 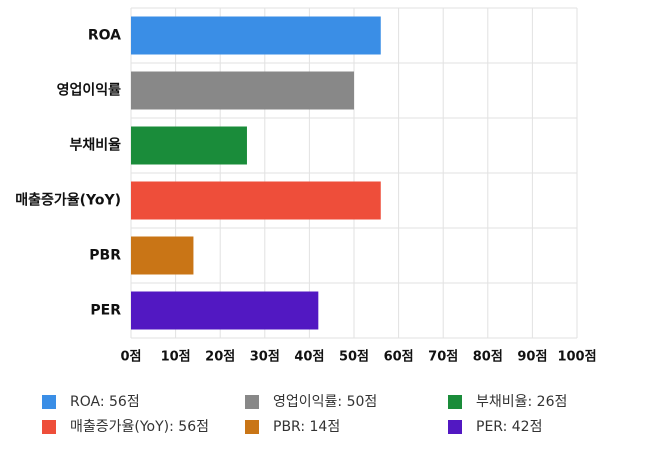 What do you see at coordinates (532, 357) in the screenshot?
I see `x-tick-label: 90점` at bounding box center [532, 357].